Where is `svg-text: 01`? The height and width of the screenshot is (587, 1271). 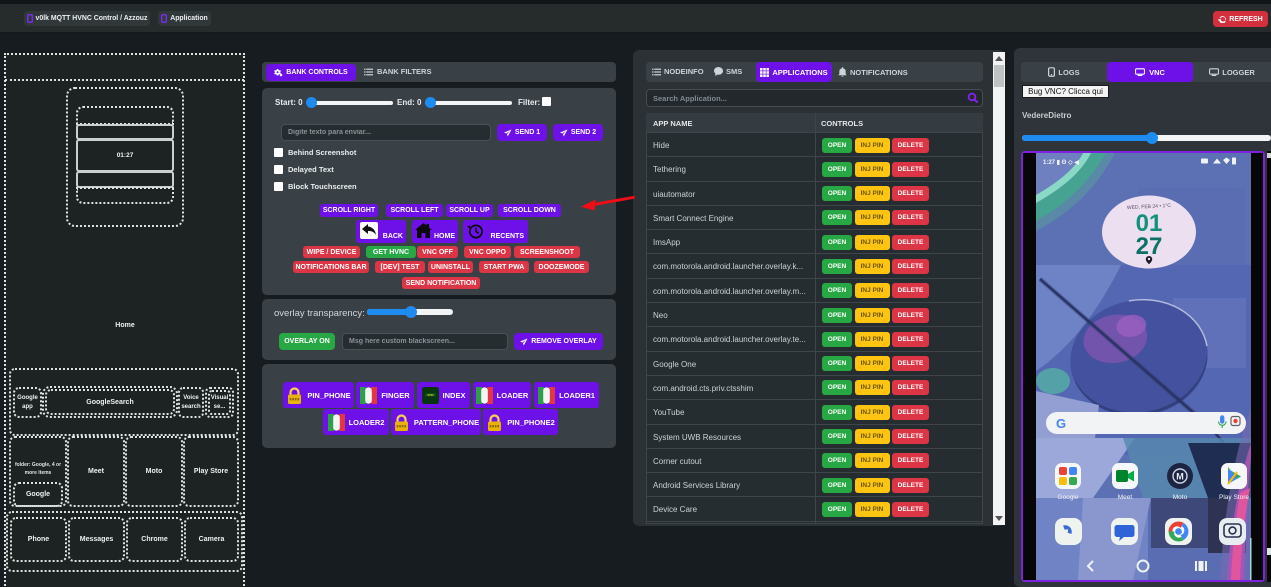
svg-text: 01 is located at coordinates (1149, 223).